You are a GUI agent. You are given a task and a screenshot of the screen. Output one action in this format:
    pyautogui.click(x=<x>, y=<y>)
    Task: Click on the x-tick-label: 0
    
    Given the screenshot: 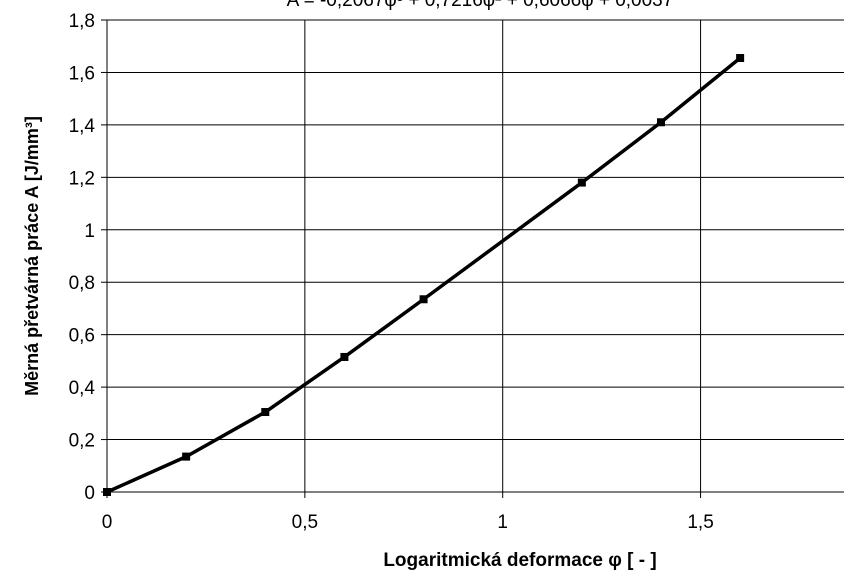 What is the action you would take?
    pyautogui.click(x=107, y=522)
    